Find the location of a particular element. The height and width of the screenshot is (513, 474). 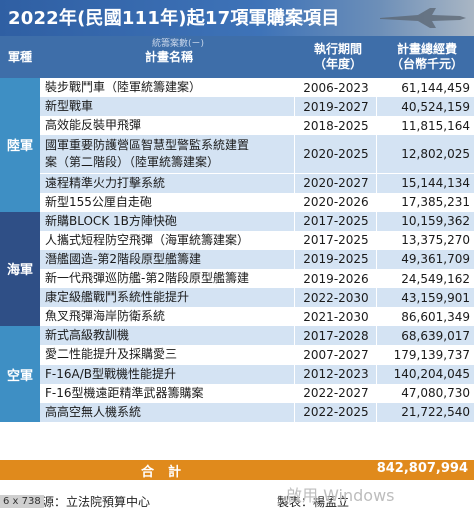

project-name: F-16型機遠距精準武器籌購案 is located at coordinates (124, 392).